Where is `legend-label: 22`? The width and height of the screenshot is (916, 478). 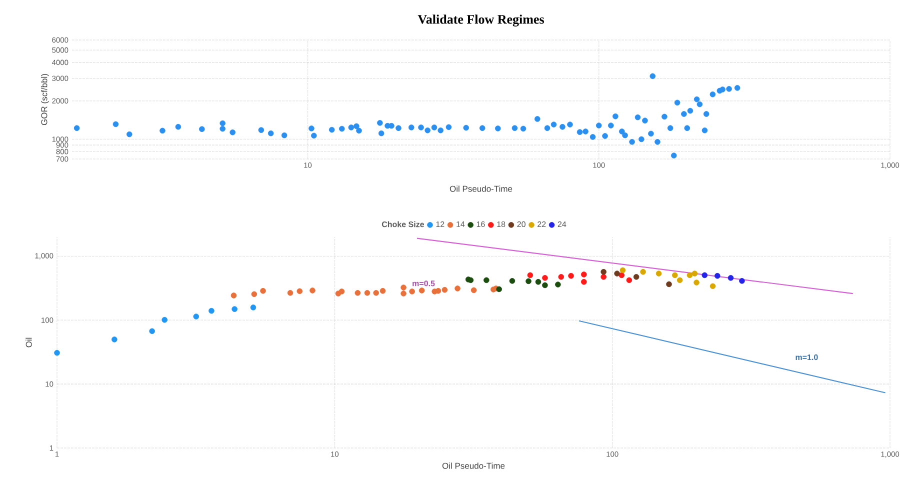 legend-label: 22 is located at coordinates (542, 224).